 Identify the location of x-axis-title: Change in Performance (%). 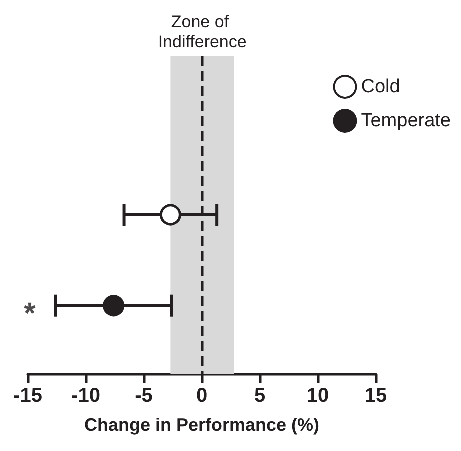
(202, 425).